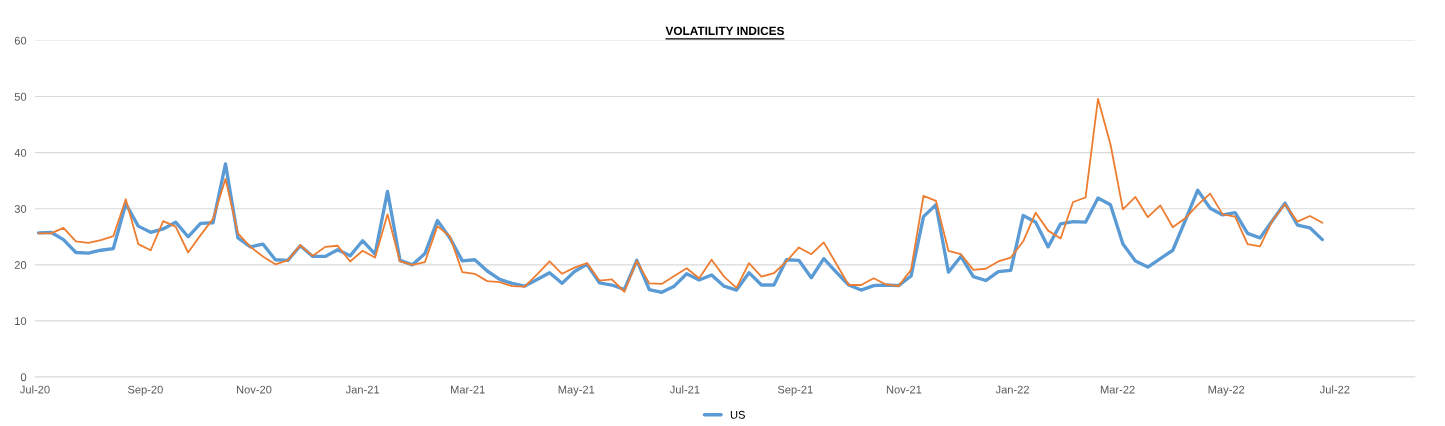 The width and height of the screenshot is (1445, 426). What do you see at coordinates (684, 389) in the screenshot?
I see `x-tick-label: Jul-21` at bounding box center [684, 389].